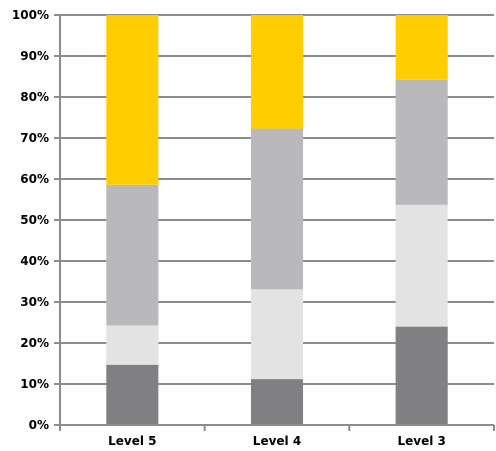 Image resolution: width=496 pixels, height=451 pixels. I want to click on y-tick-label: 70%, so click(34, 138).